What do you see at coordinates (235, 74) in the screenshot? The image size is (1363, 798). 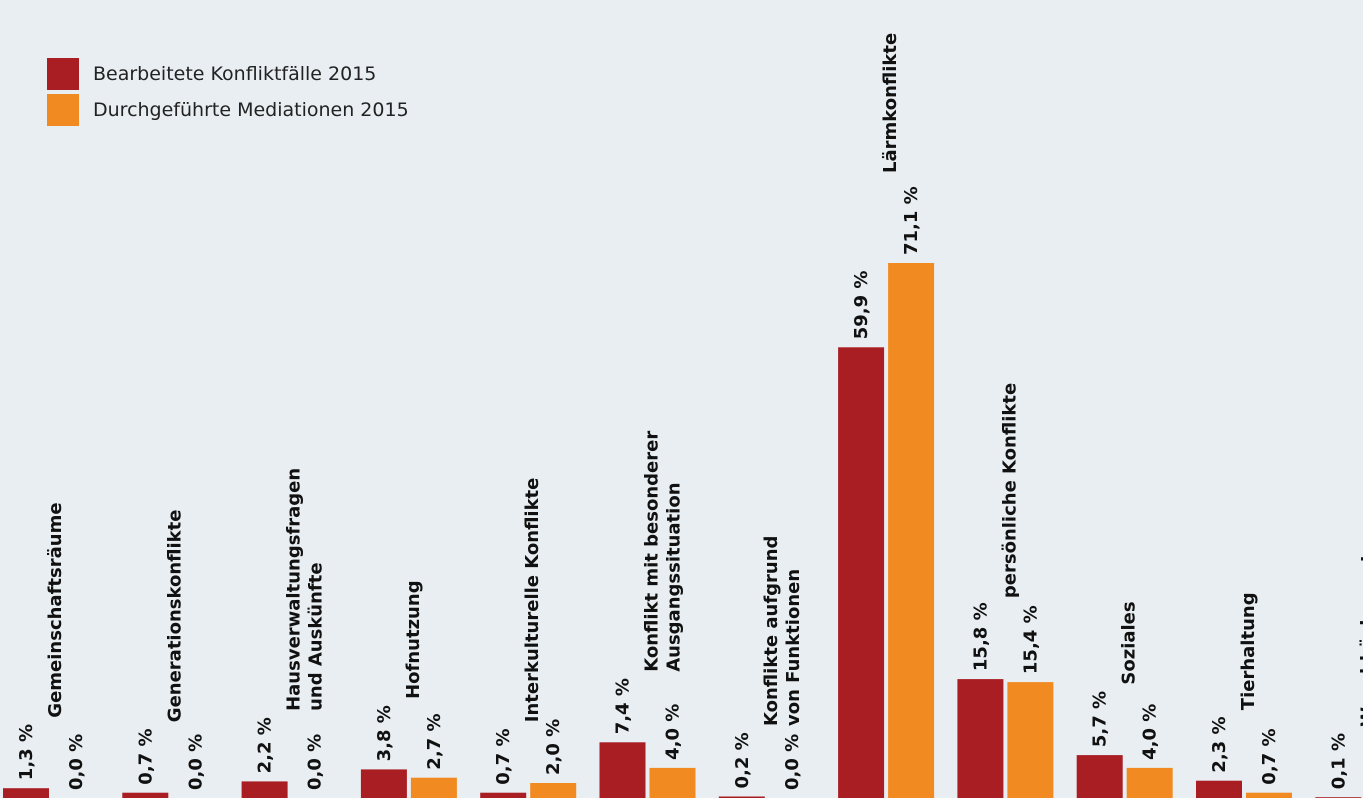 I see `legend-label-konfliktfaelle: Bearbeitete Konfliktfälle 2015` at bounding box center [235, 74].